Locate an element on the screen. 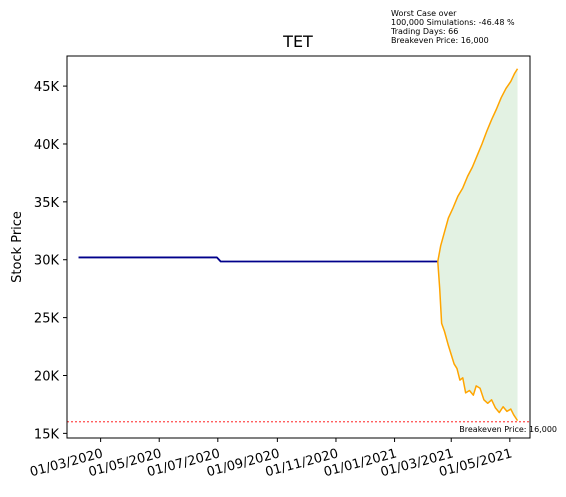 The image size is (566, 497). y-tick-label: 15K is located at coordinates (47, 434).